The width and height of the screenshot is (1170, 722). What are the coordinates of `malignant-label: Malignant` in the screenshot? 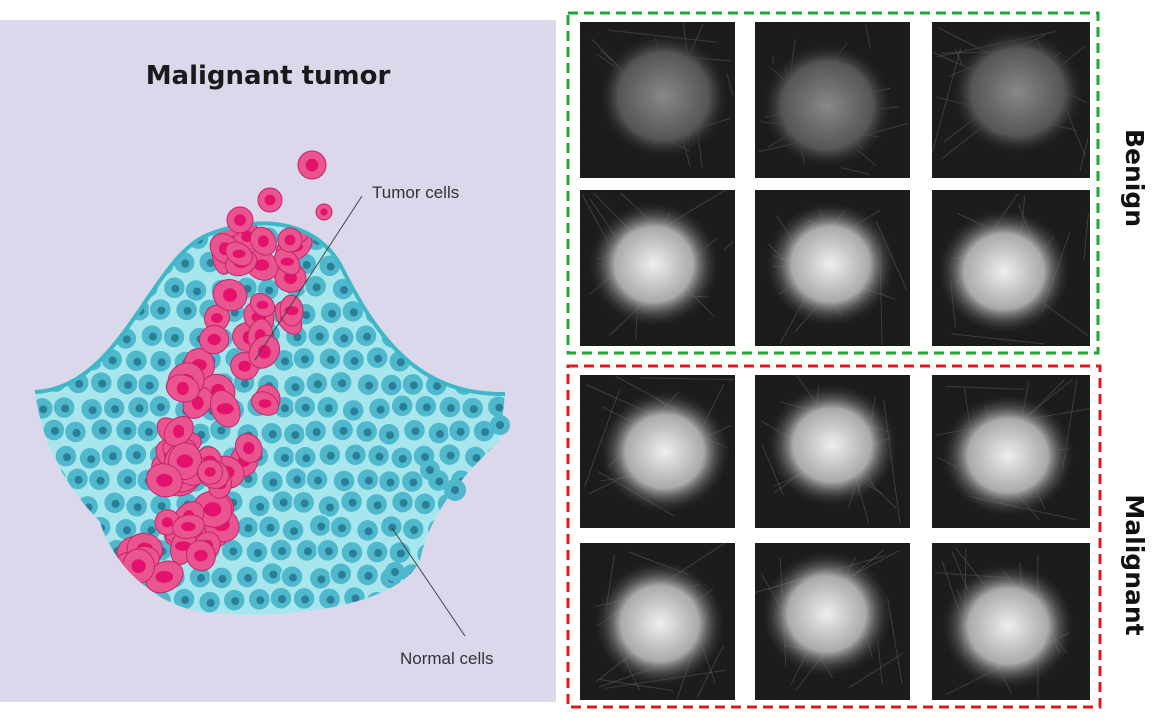 It's located at (1134, 564).